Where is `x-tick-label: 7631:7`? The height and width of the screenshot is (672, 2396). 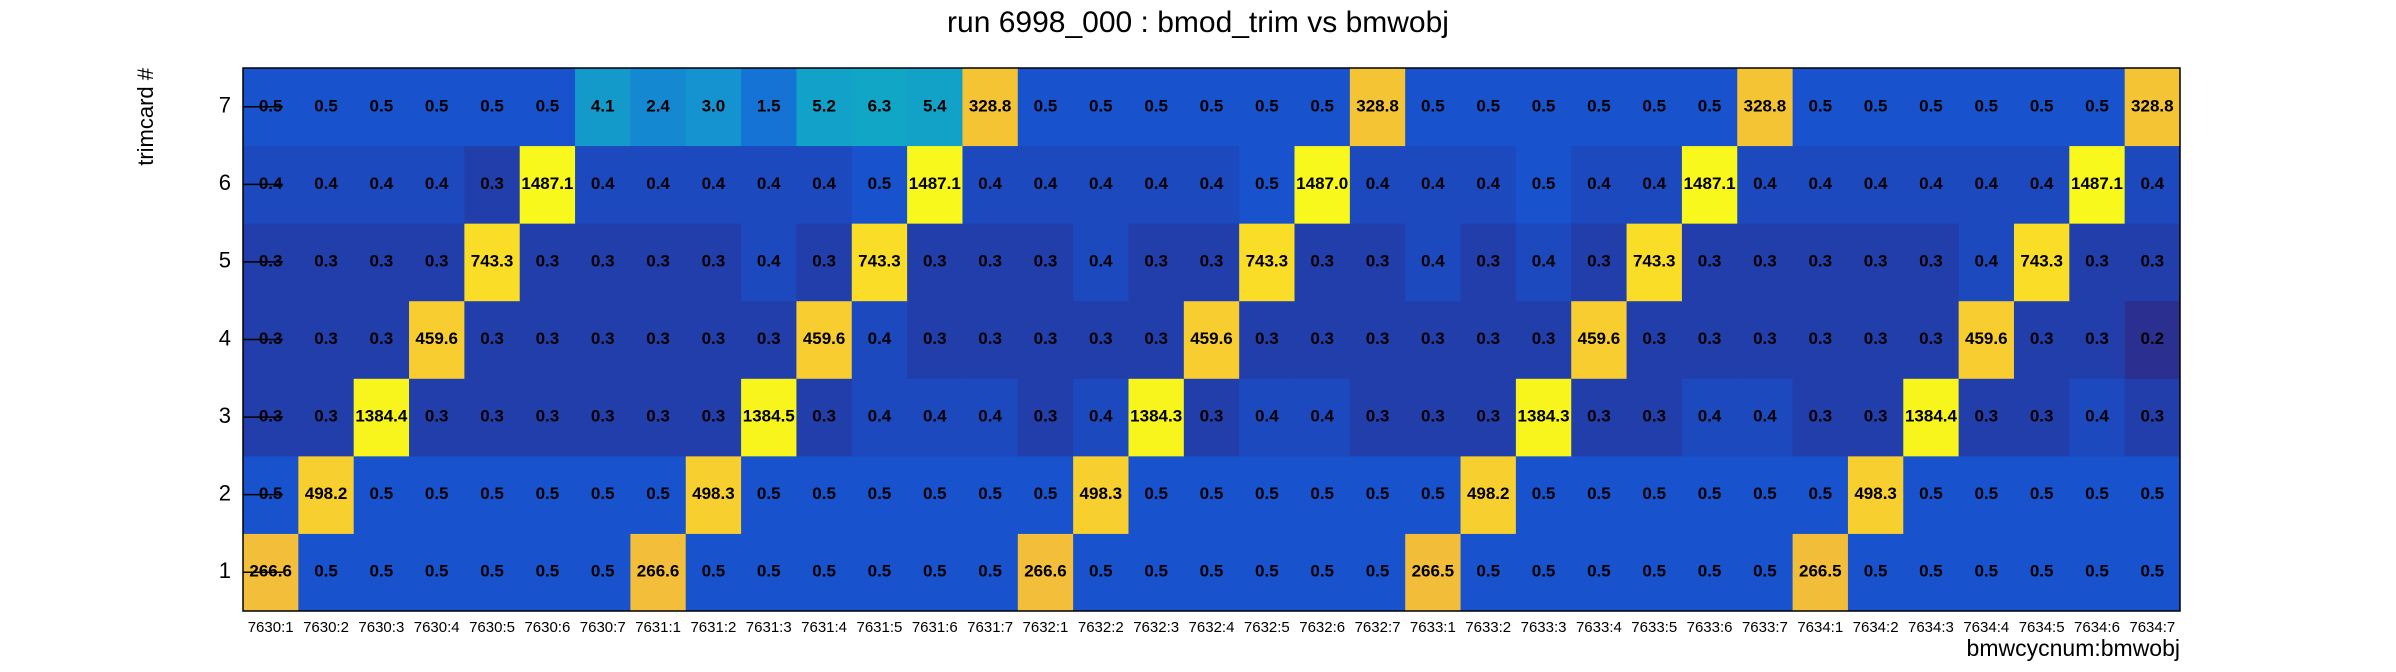
x-tick-label: 7631:7 is located at coordinates (990, 627).